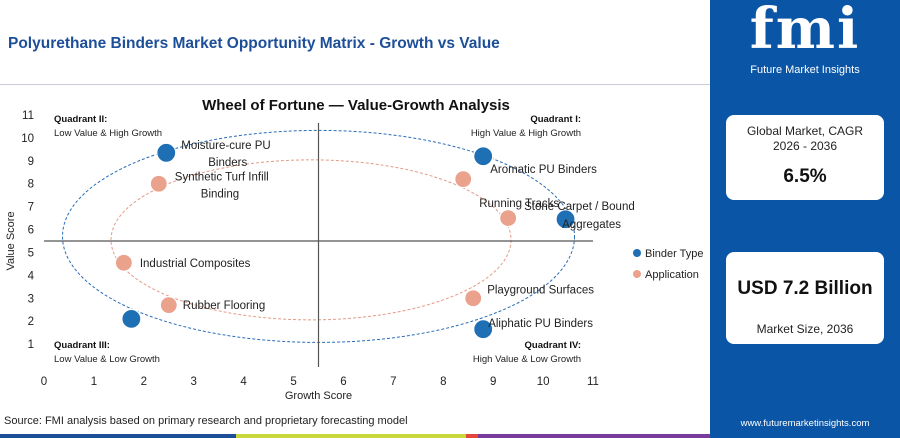 The height and width of the screenshot is (438, 900). Describe the element at coordinates (28, 116) in the screenshot. I see `y-tick-label: 11` at that location.